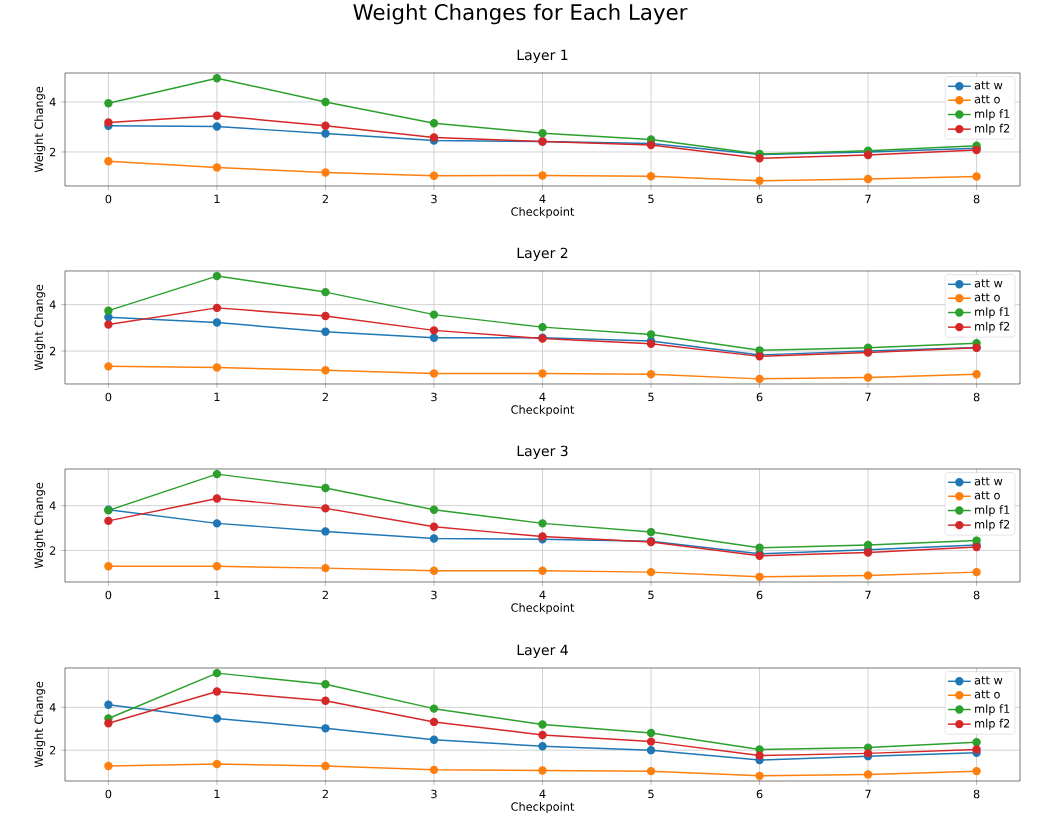 This screenshot has width=1040, height=830. Describe the element at coordinates (542, 254) in the screenshot. I see `chart-title: Layer 2` at that location.